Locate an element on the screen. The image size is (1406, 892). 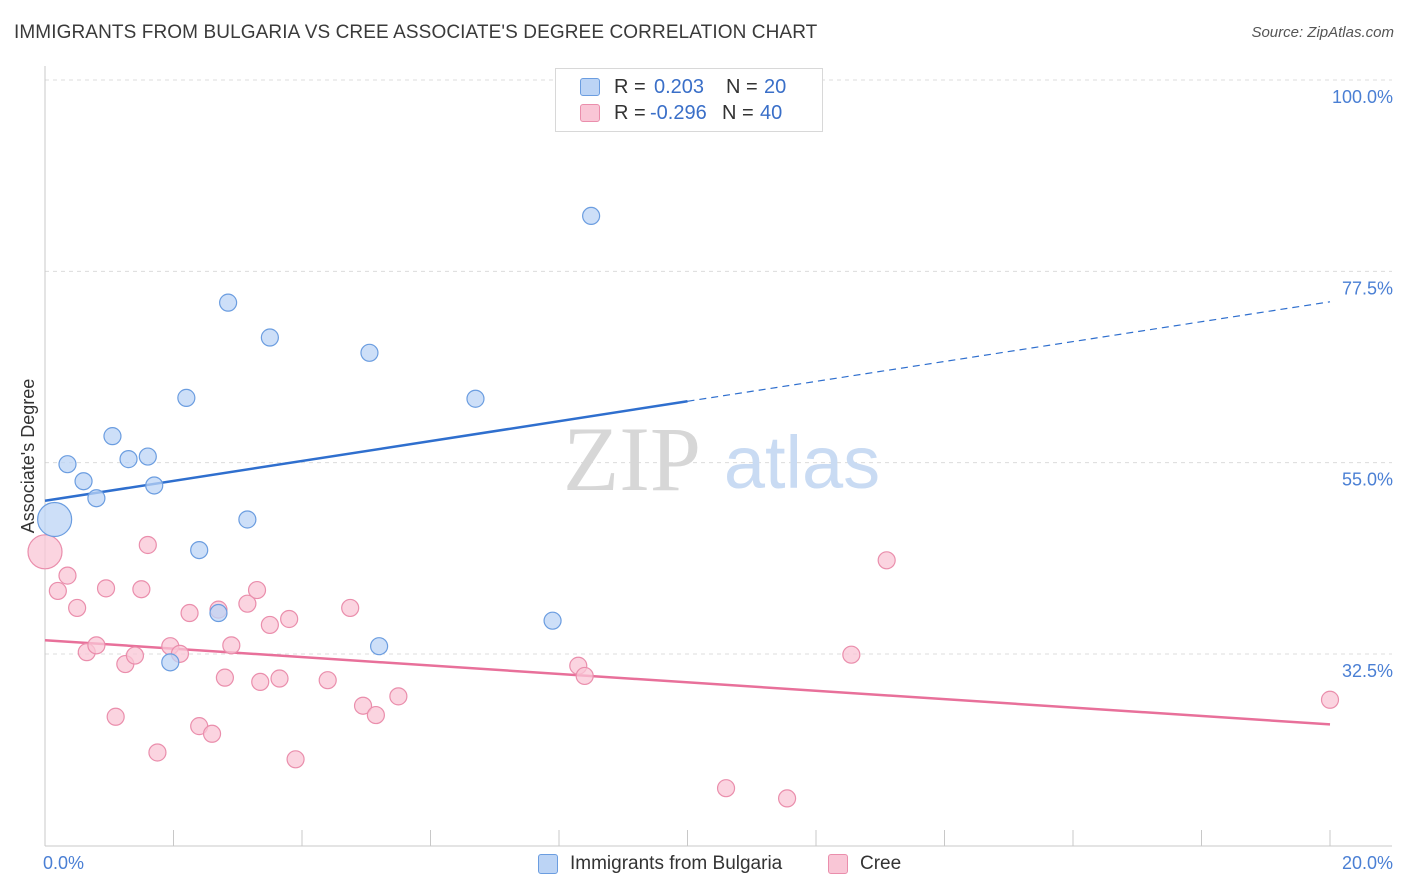
n-value: 20 is located at coordinates (775, 86).